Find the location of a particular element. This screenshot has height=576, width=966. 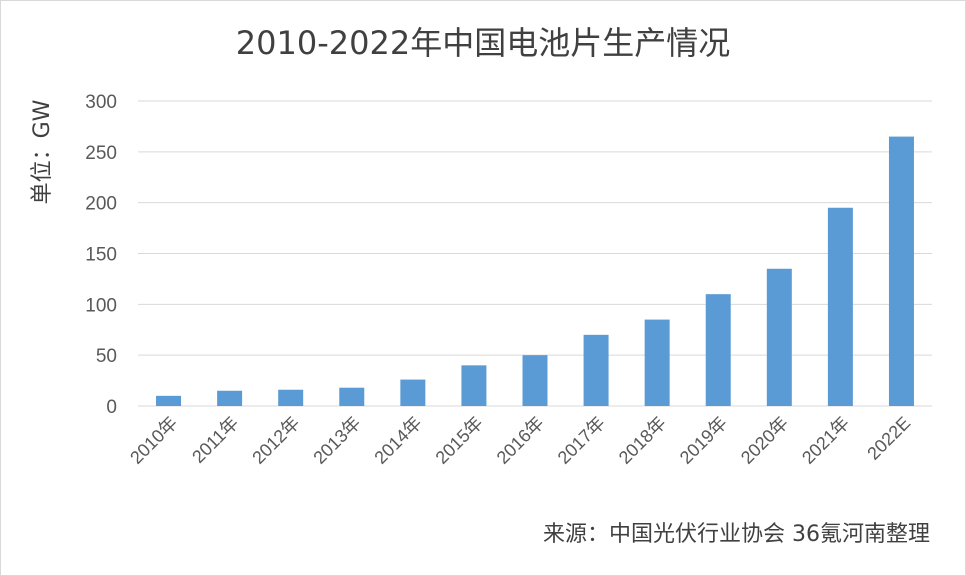

x-tick-label: 2016年 is located at coordinates (520, 440).